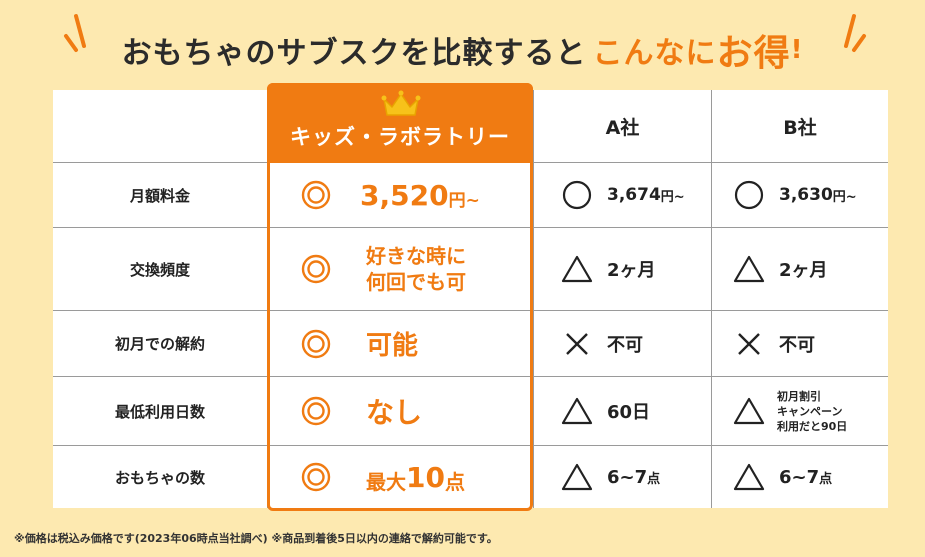 The image size is (925, 557). Describe the element at coordinates (803, 270) in the screenshot. I see `b-exchange-frequency-value: 2ヶ月` at that location.